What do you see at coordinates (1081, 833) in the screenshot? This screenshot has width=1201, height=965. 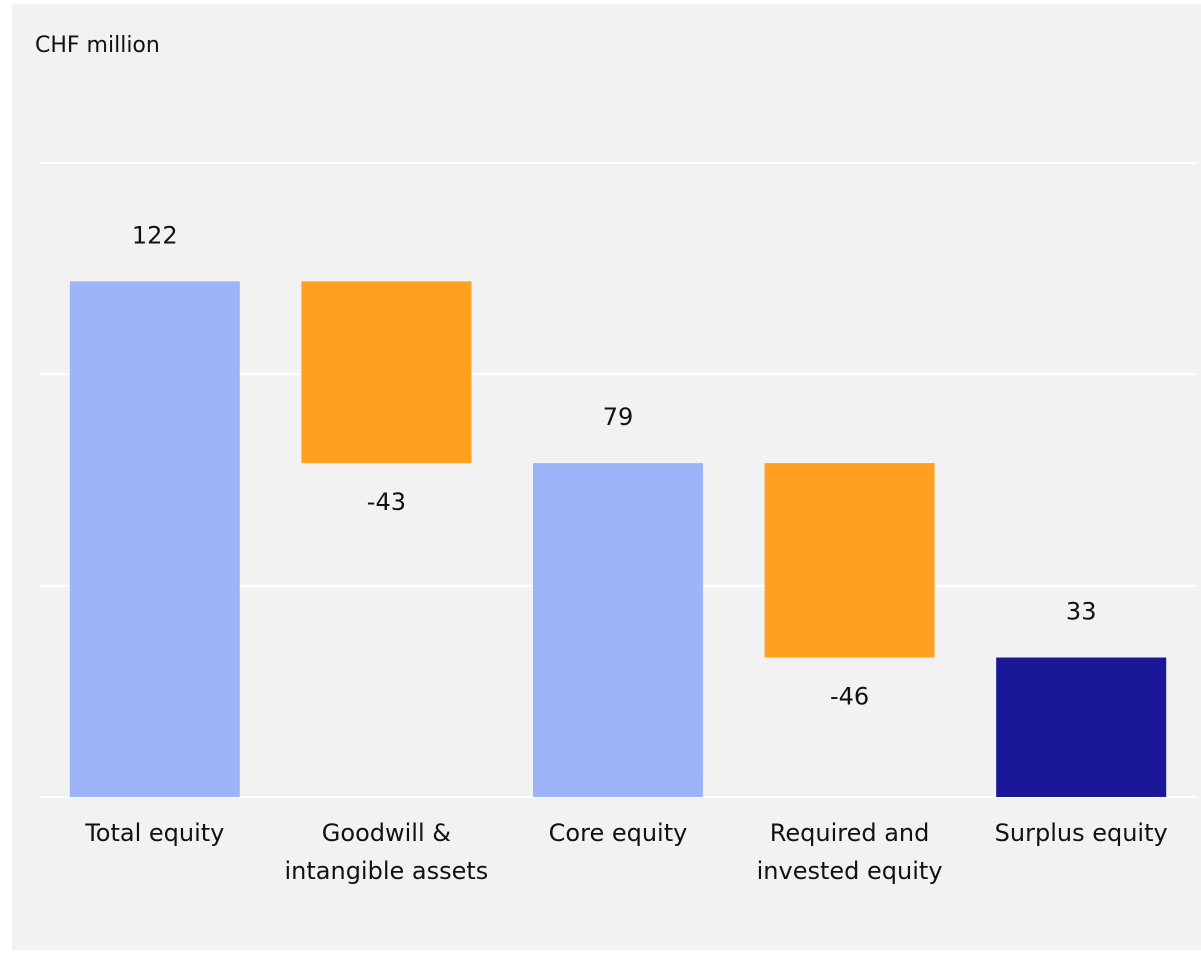 I see `x-tick-label: Surplus equity` at bounding box center [1081, 833].